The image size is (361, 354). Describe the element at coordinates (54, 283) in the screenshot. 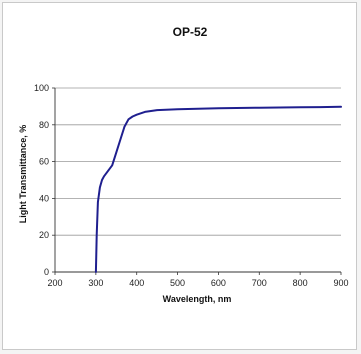

I see `x-tick-label-200: 200` at that location.